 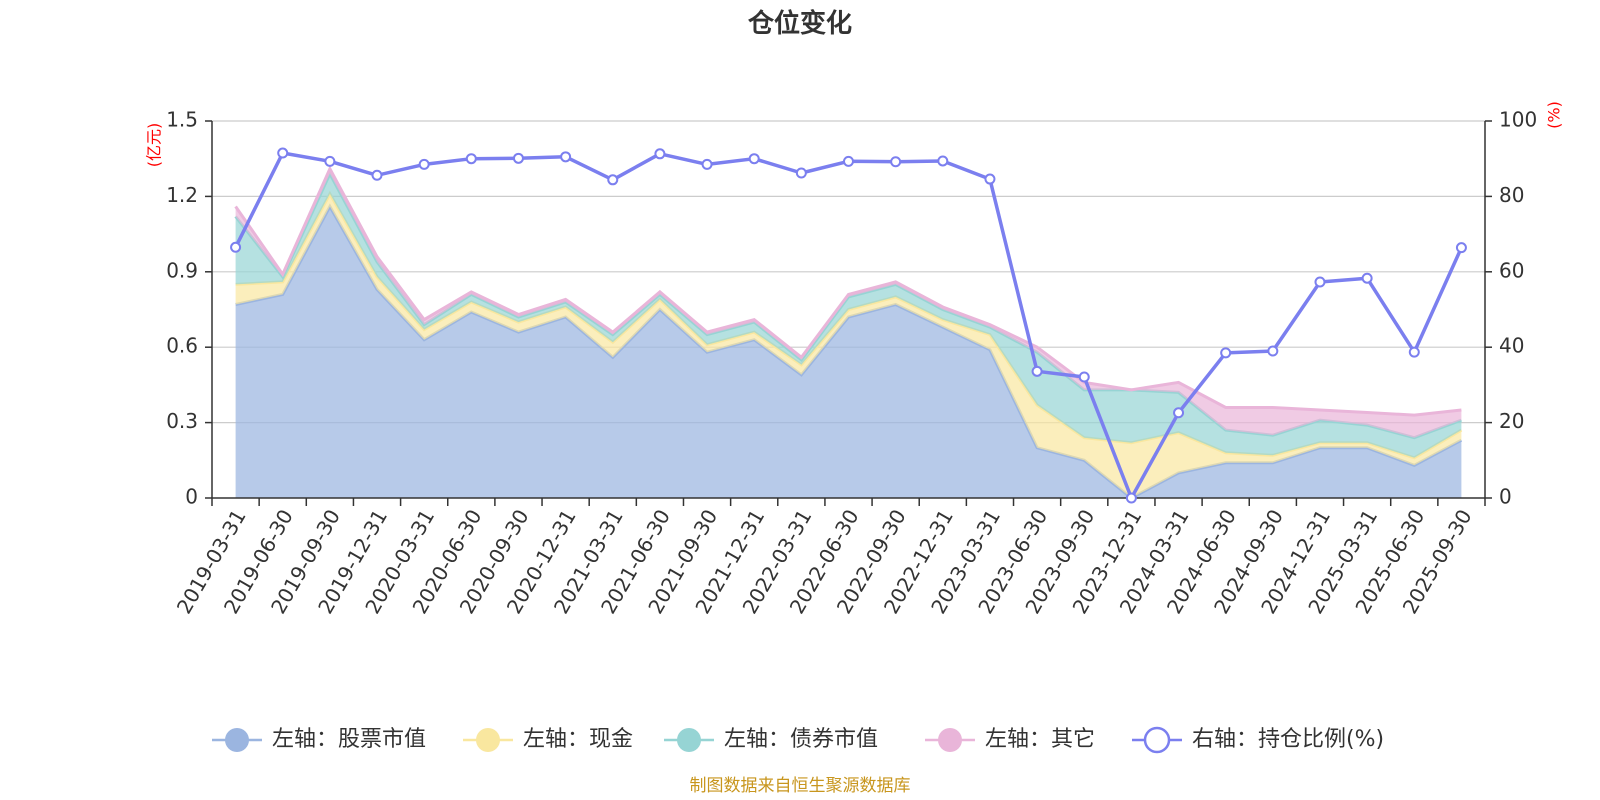 What do you see at coordinates (1511, 421) in the screenshot?
I see `right-axis-tick-label: 20` at bounding box center [1511, 421].